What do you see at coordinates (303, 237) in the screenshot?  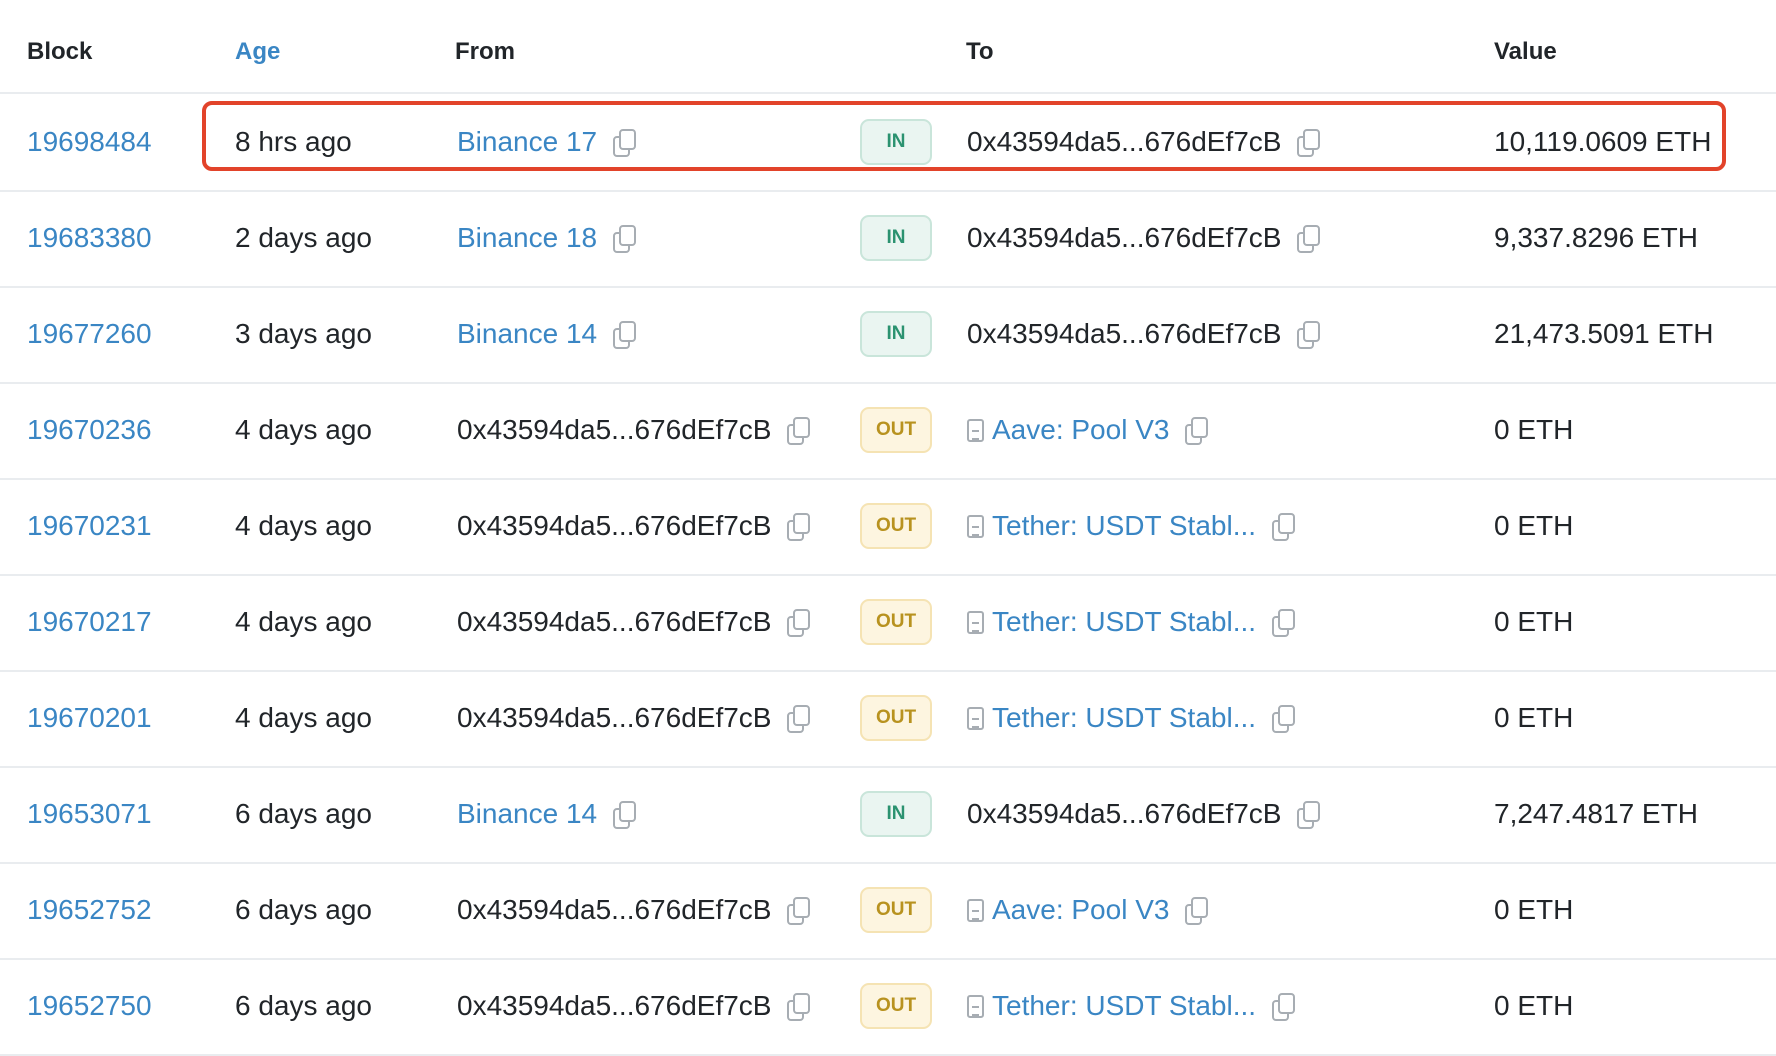 I see `age-text: 2 days ago` at bounding box center [303, 237].